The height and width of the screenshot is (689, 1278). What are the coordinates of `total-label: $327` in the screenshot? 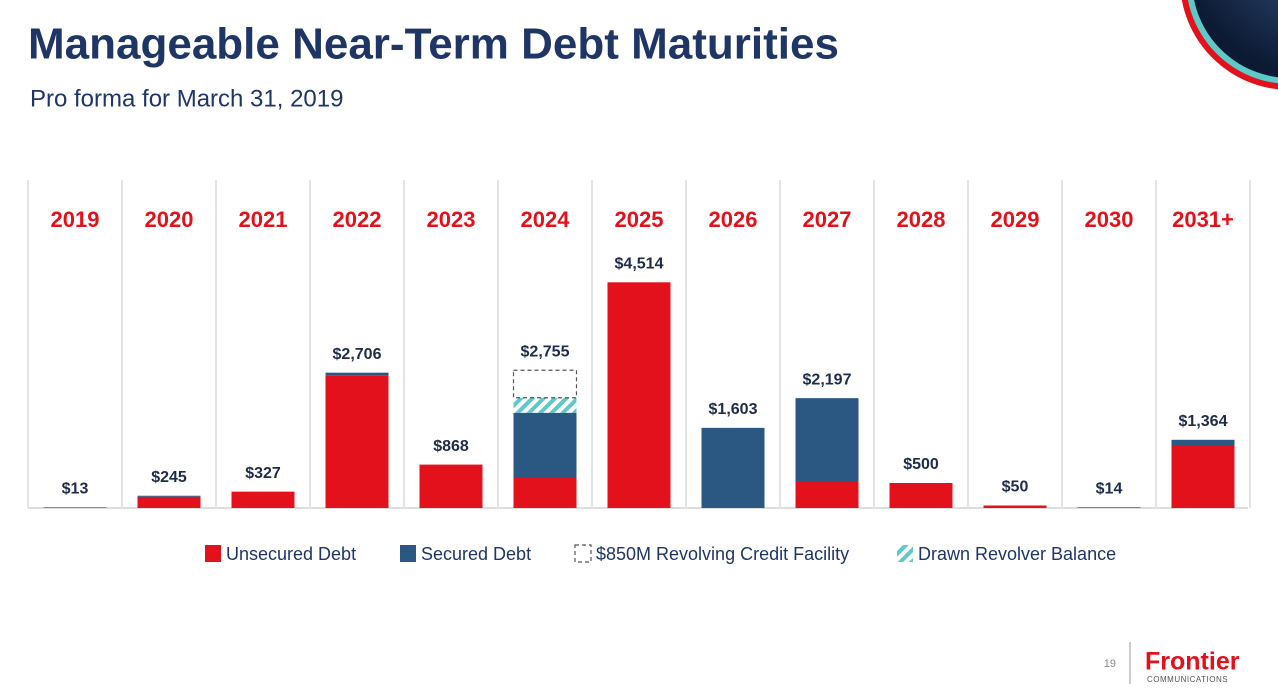 It's located at (263, 473).